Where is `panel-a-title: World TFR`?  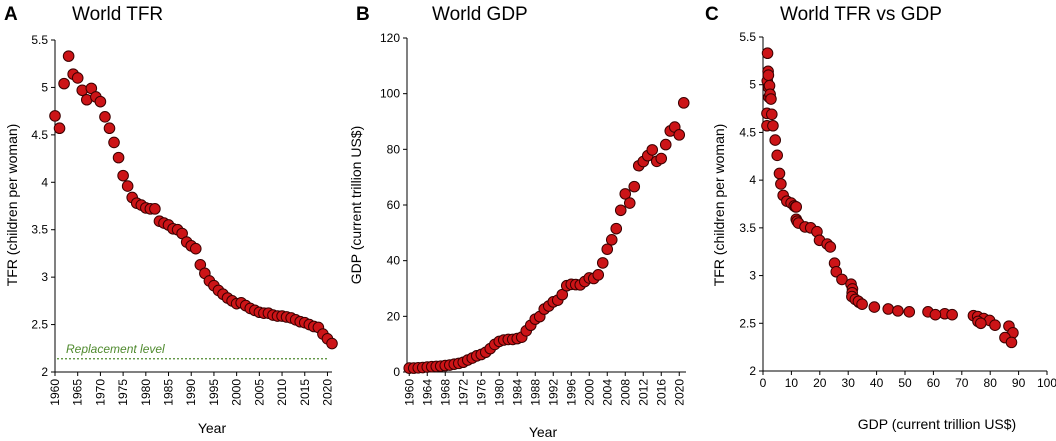 panel-a-title: World TFR is located at coordinates (117, 14).